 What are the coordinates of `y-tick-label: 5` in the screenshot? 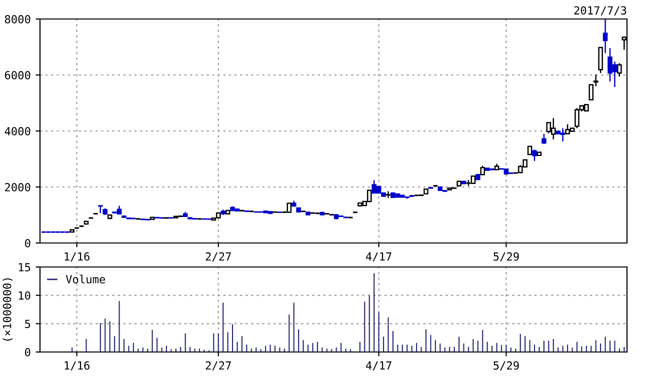 It's located at (27, 324).